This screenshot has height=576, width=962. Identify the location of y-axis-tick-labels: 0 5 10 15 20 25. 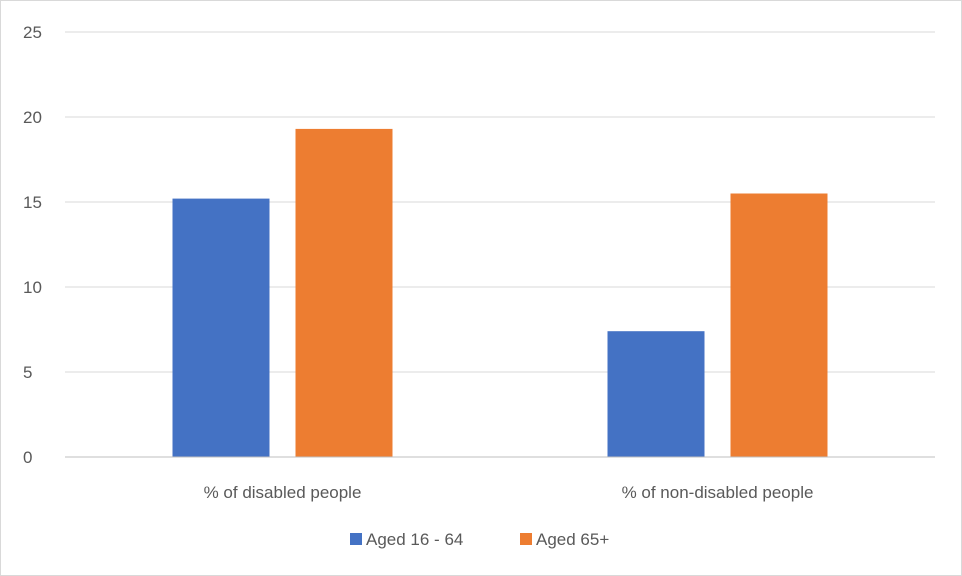
(32, 245).